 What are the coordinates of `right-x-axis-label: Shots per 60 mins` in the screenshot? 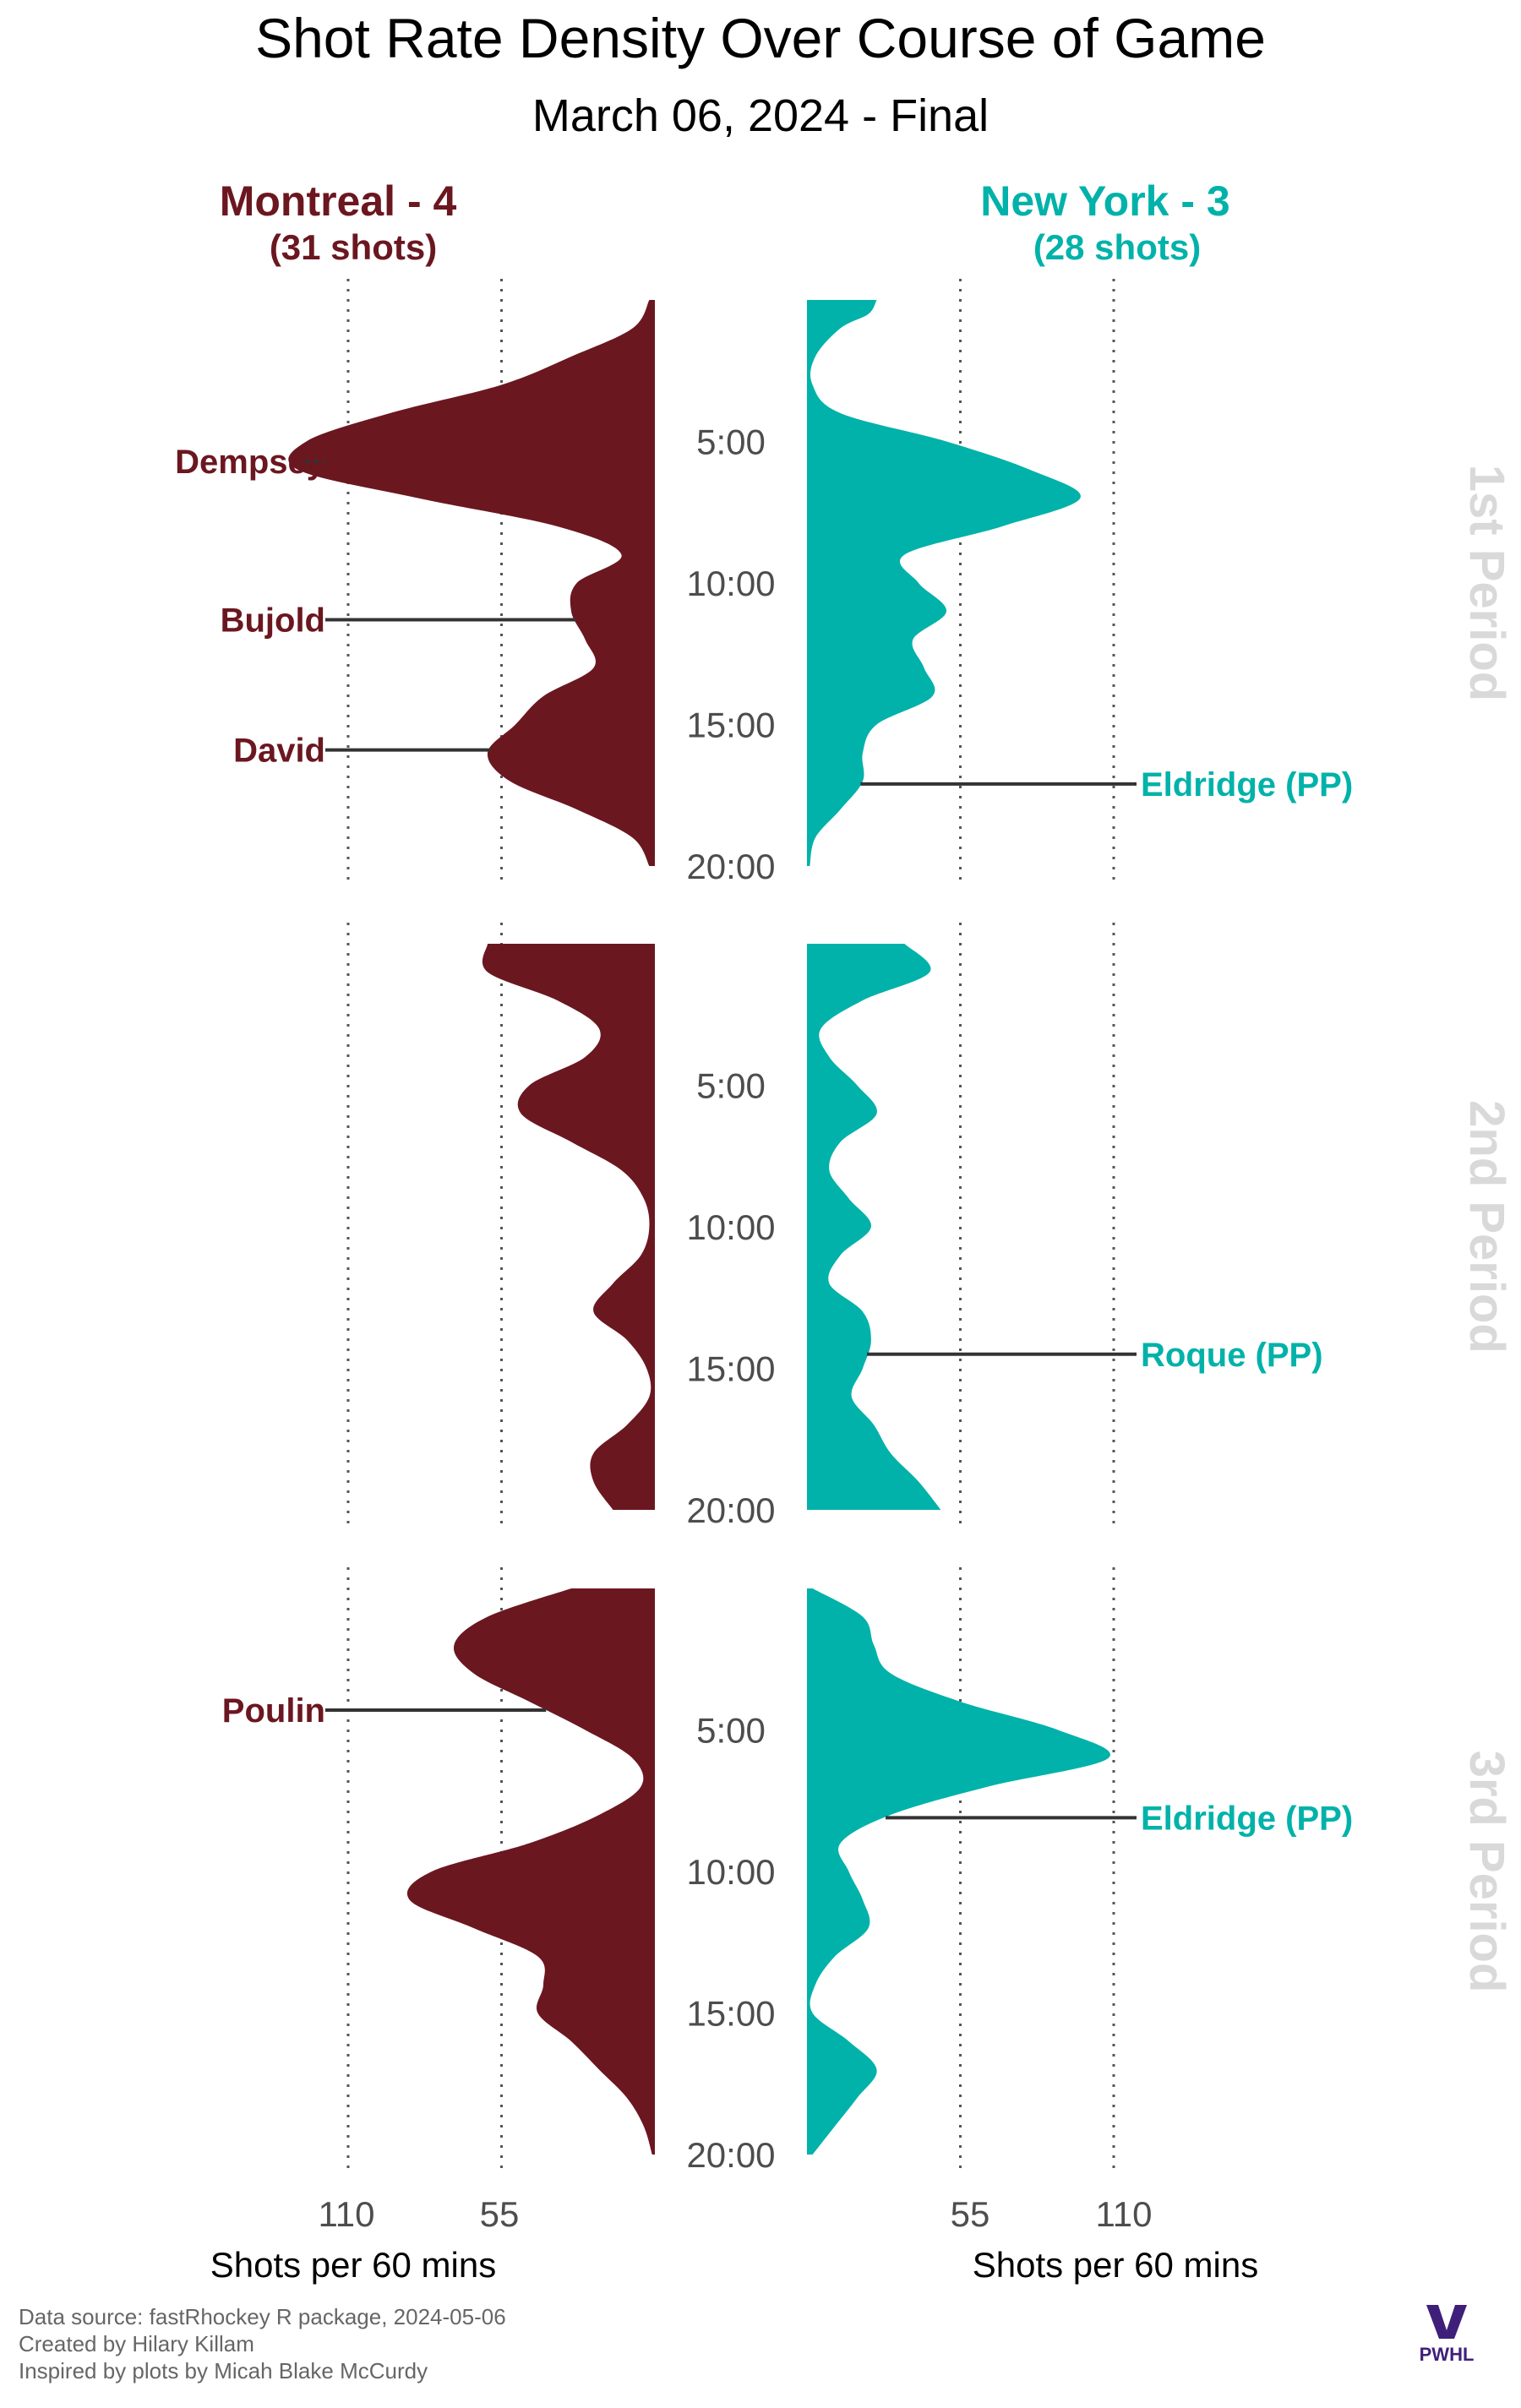 It's located at (1116, 2265).